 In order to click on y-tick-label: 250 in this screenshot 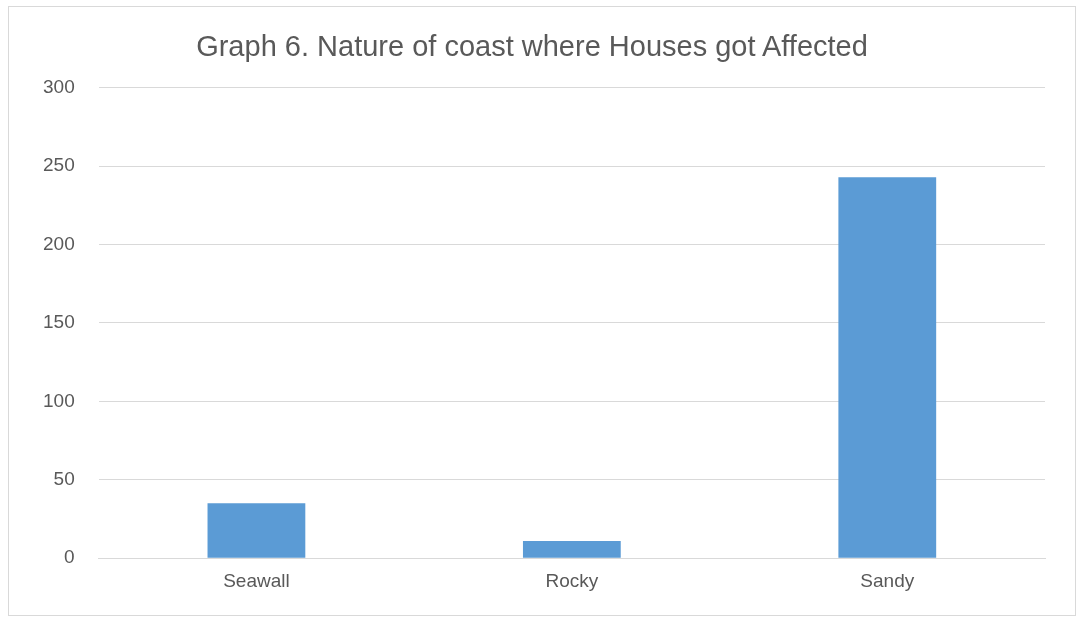, I will do `click(59, 165)`.